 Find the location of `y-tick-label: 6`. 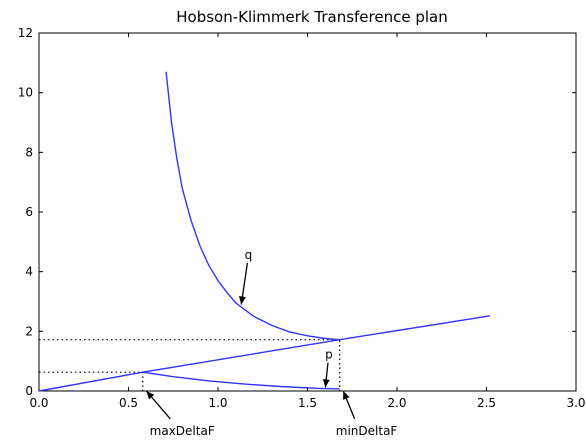

y-tick-label: 6 is located at coordinates (29, 212).